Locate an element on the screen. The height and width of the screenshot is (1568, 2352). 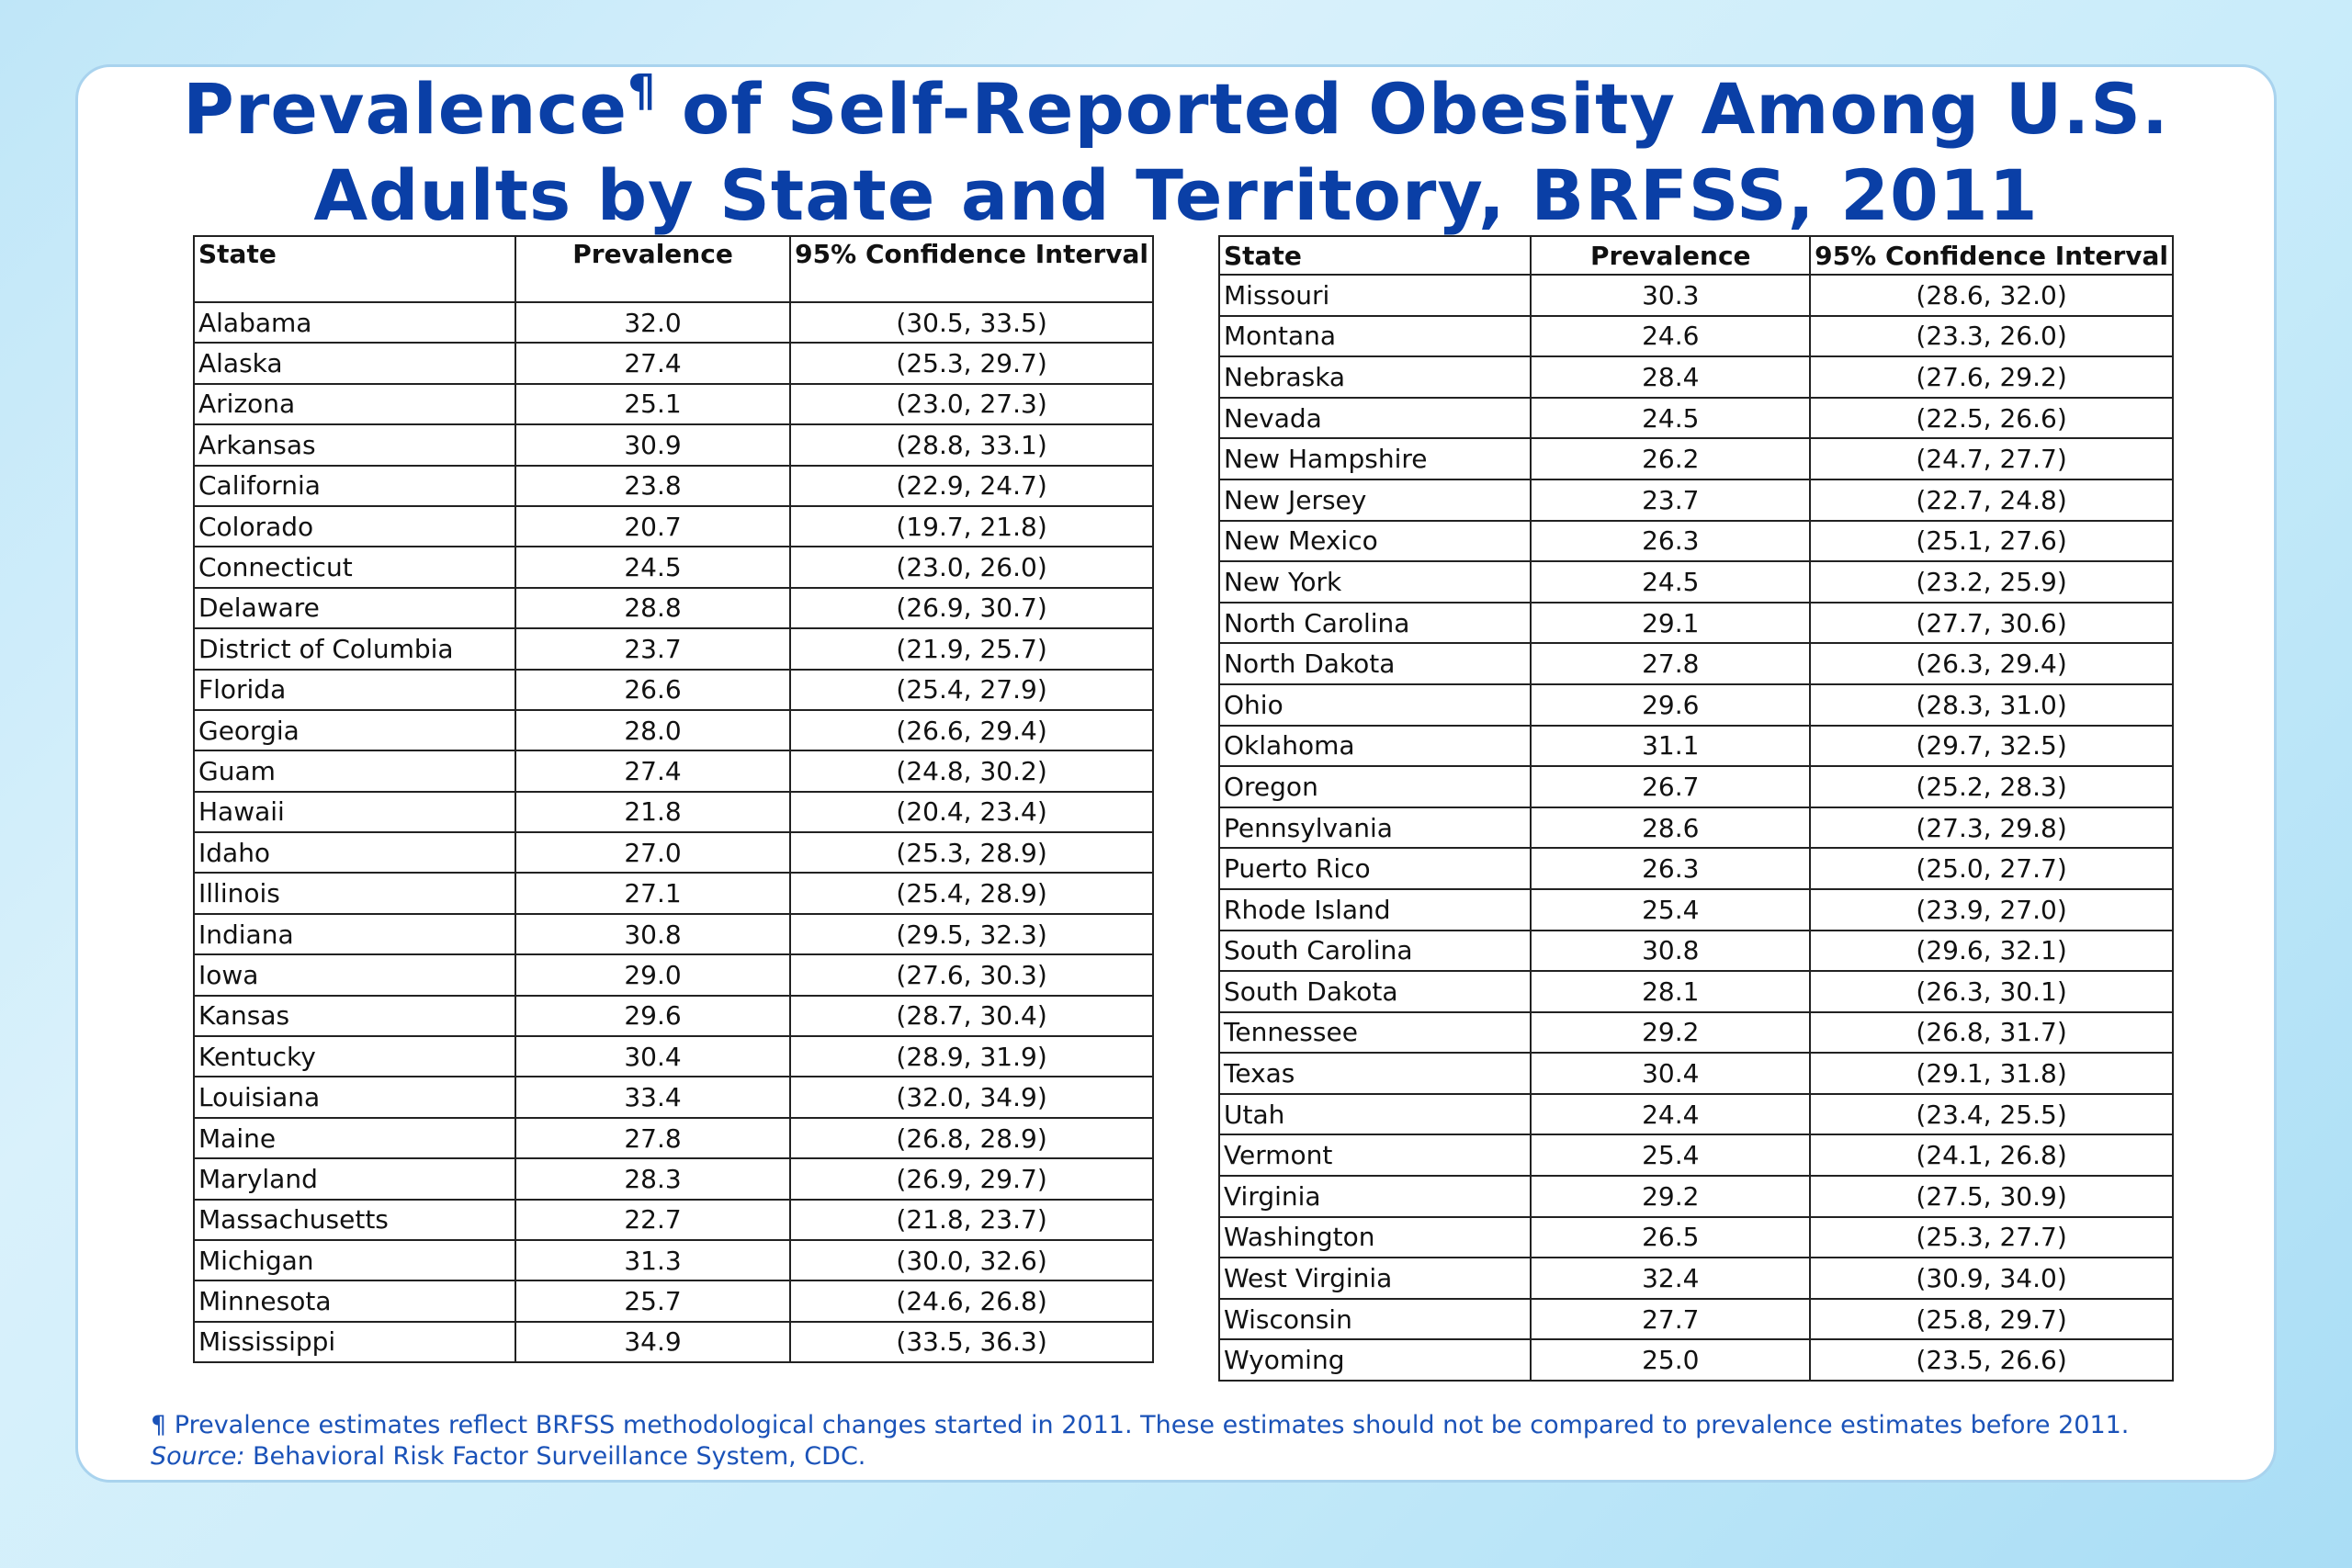
prevalence-cell: 24.5 is located at coordinates (1671, 582).